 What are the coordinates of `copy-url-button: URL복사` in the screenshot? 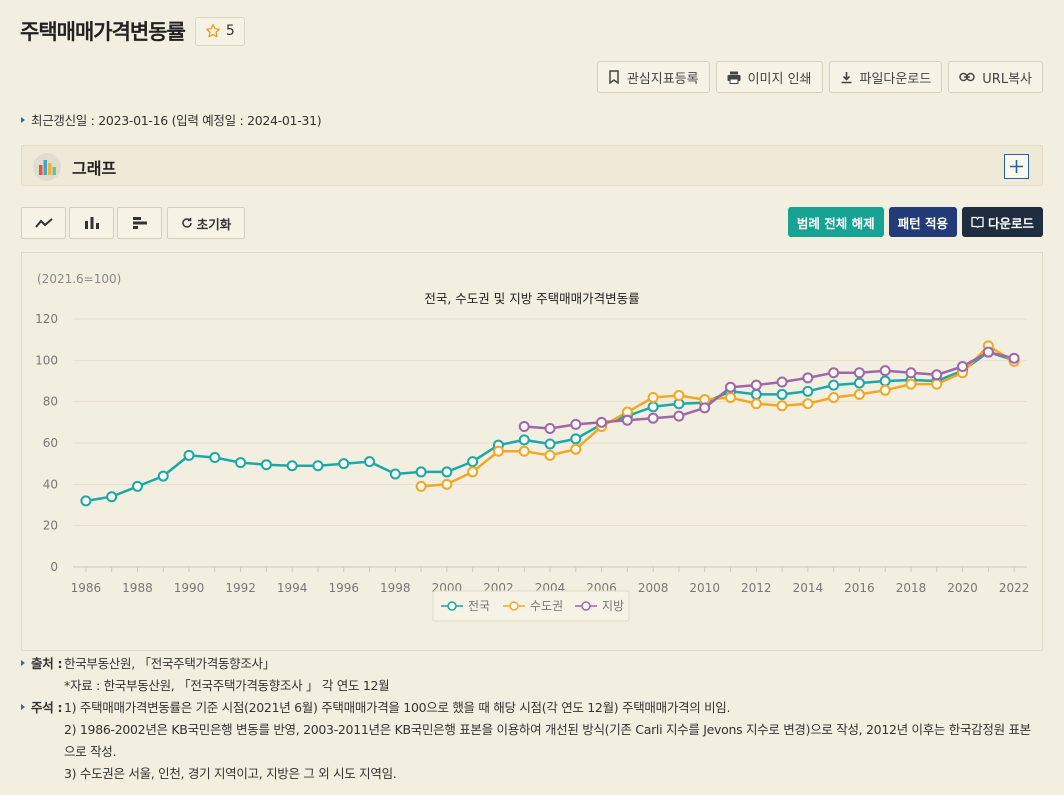 It's located at (995, 77).